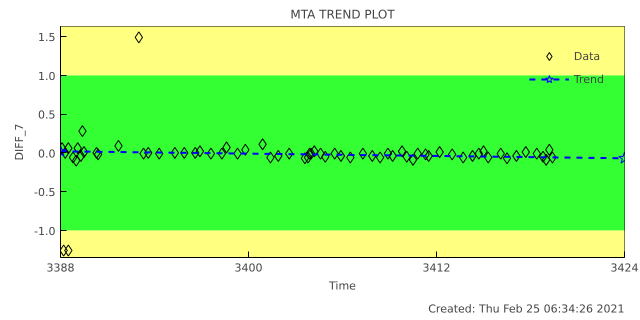  What do you see at coordinates (587, 56) in the screenshot?
I see `legend-label: Data` at bounding box center [587, 56].